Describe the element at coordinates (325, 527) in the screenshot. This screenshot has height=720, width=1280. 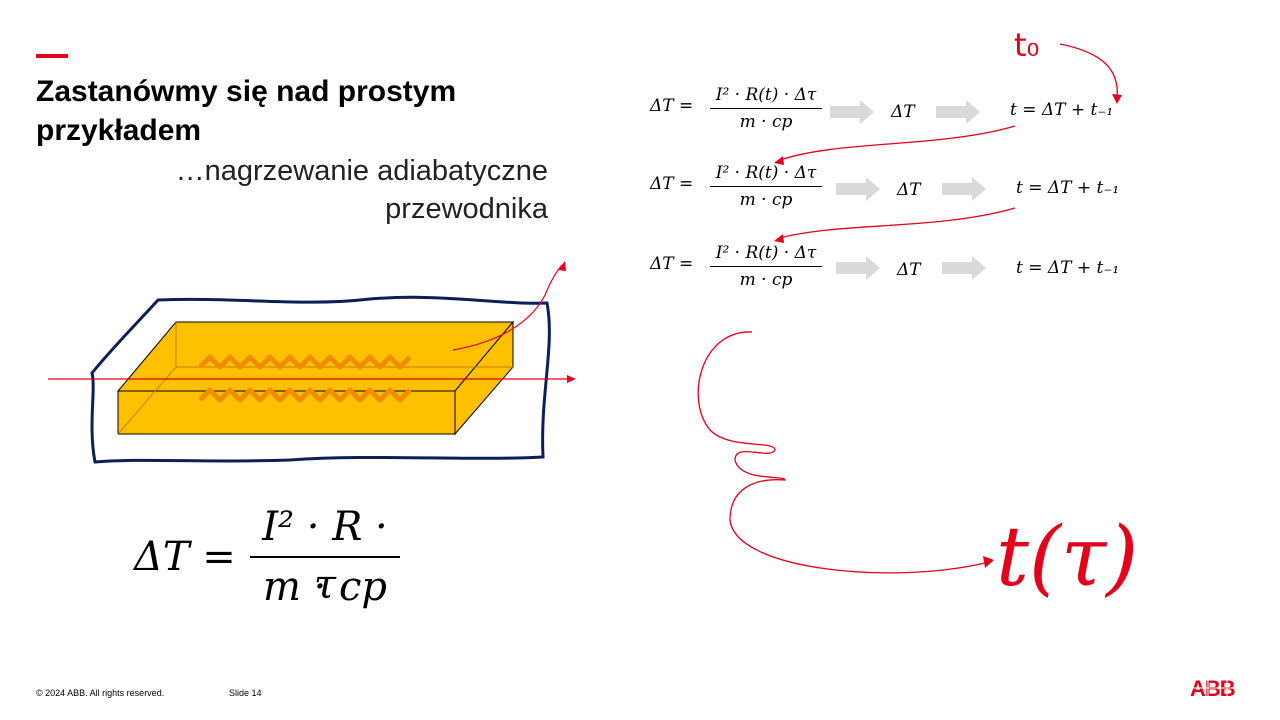
I see `main-equation-numerator: I² · R · τ` at that location.